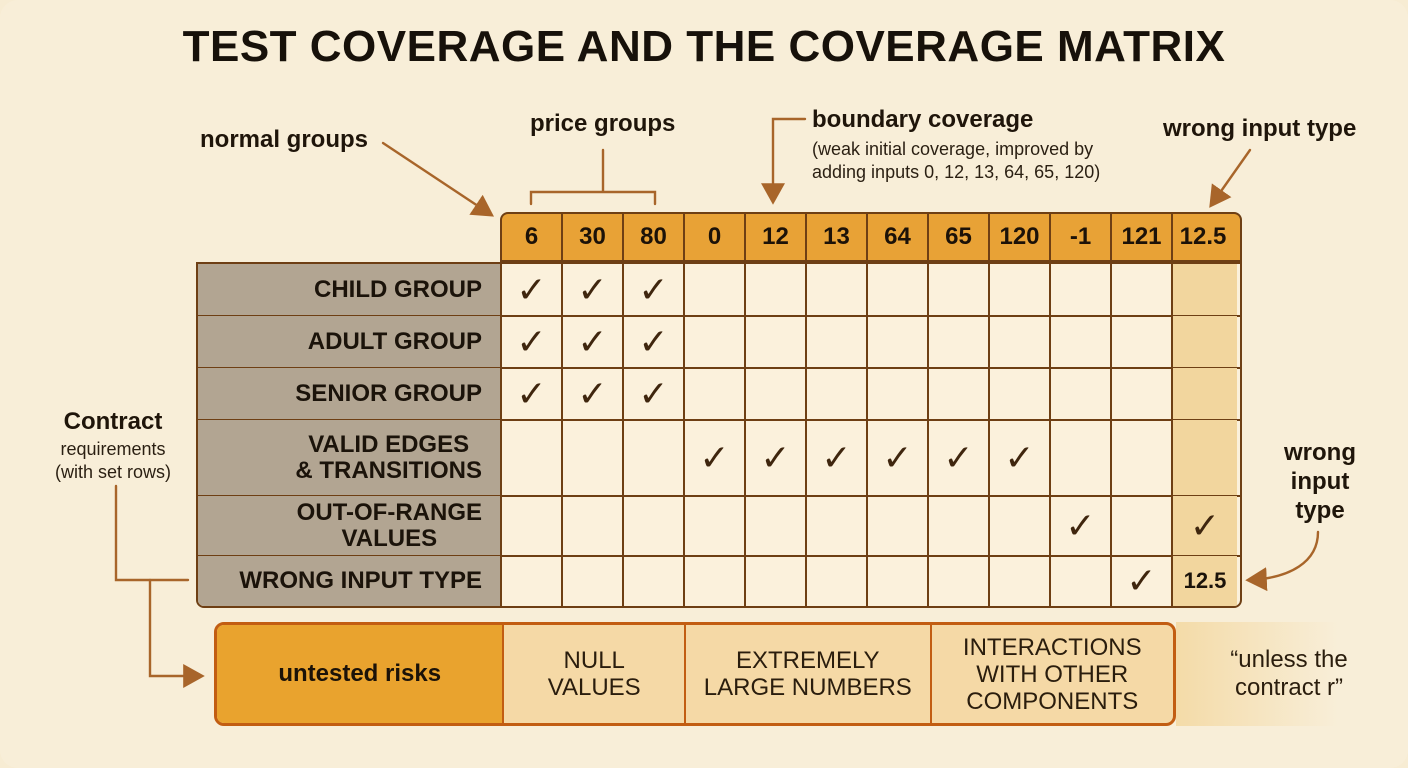  I want to click on contract-sub-line-2: (with set rows), so click(112, 472).